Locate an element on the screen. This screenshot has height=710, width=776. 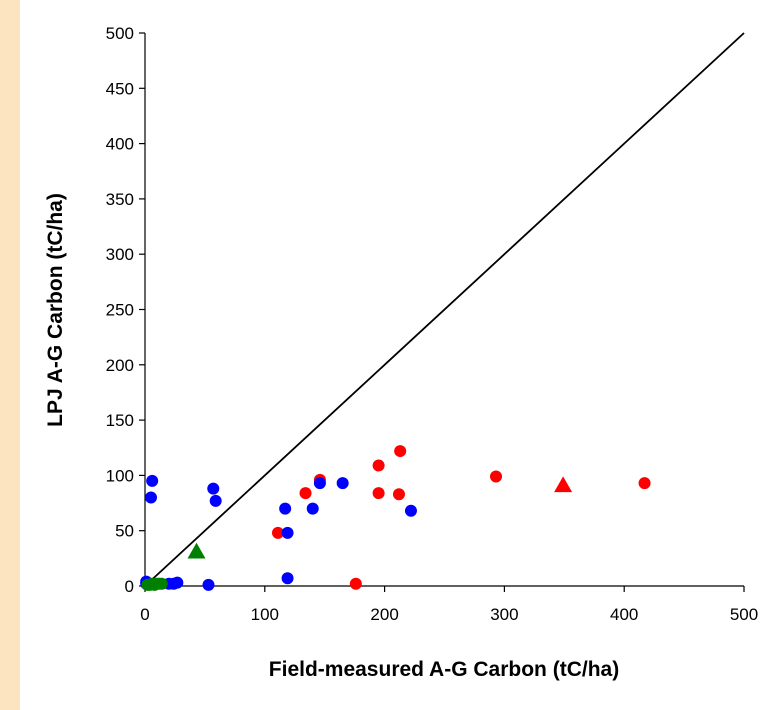
x-axis-title: Field-measured A-G Carbon (tC/ha) is located at coordinates (444, 669).